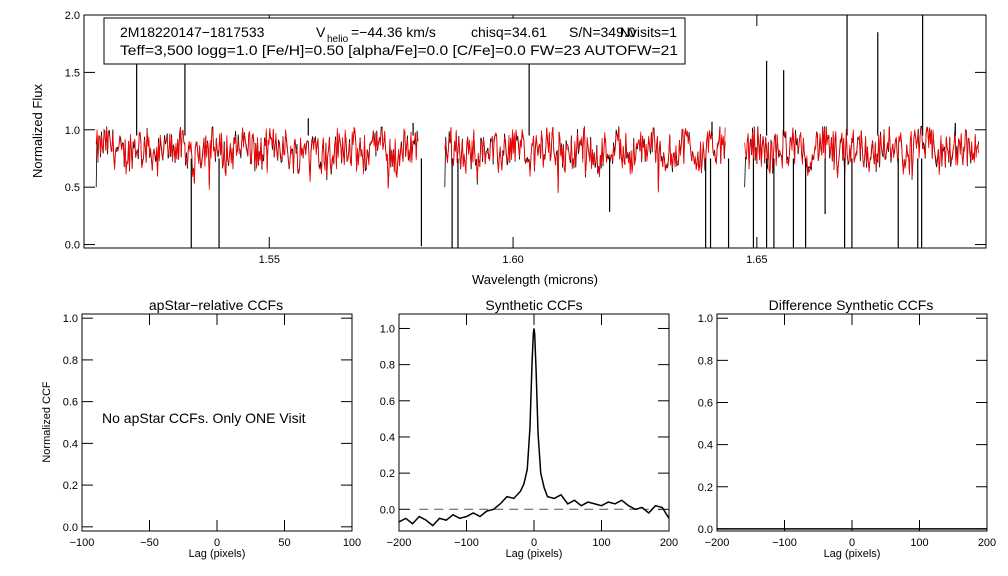  What do you see at coordinates (217, 543) in the screenshot?
I see `apstar-ccf-x-tick-label: 0` at bounding box center [217, 543].